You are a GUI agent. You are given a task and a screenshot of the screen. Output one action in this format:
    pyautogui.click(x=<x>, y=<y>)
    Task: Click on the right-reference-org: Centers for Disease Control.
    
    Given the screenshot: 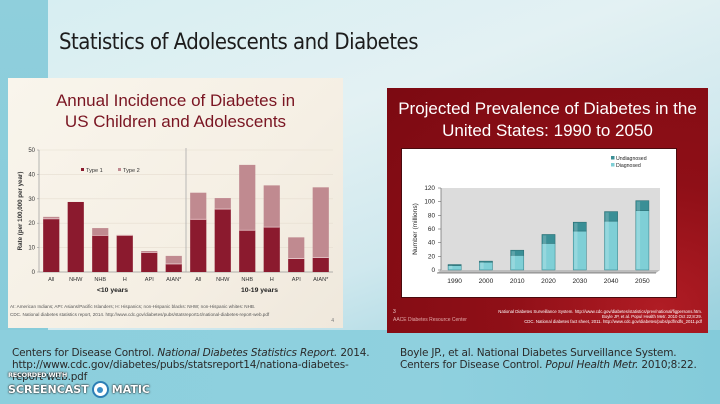 What is the action you would take?
    pyautogui.click(x=473, y=365)
    